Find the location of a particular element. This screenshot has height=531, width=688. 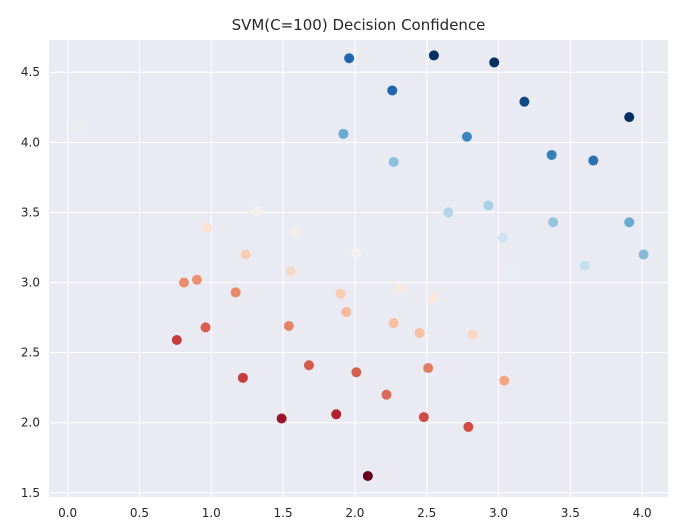

x-tick-label: 1.5 is located at coordinates (283, 513).